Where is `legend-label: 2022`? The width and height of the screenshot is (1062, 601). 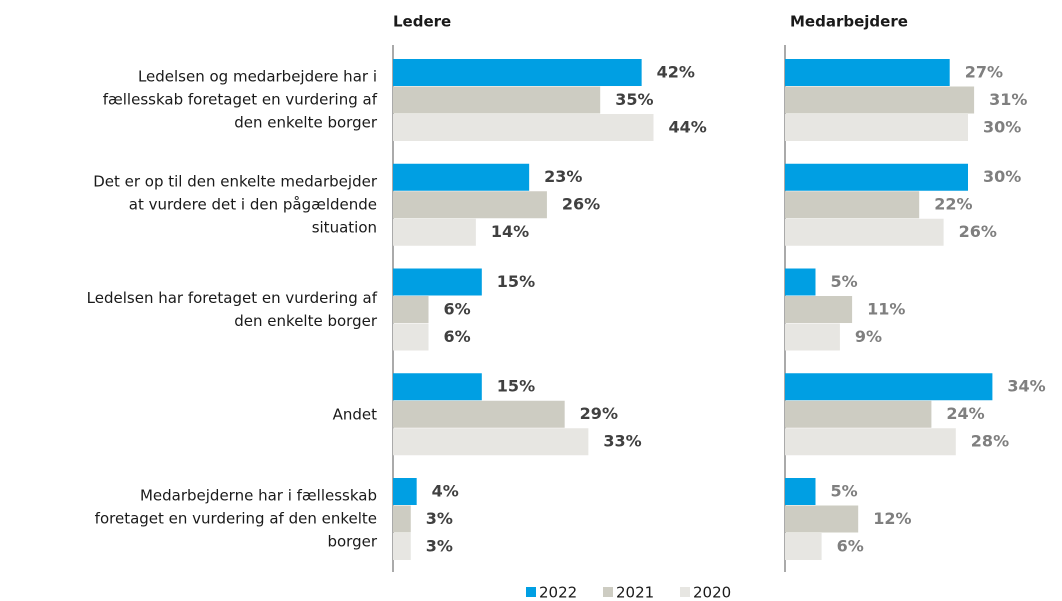
legend-label: 2022 is located at coordinates (558, 592).